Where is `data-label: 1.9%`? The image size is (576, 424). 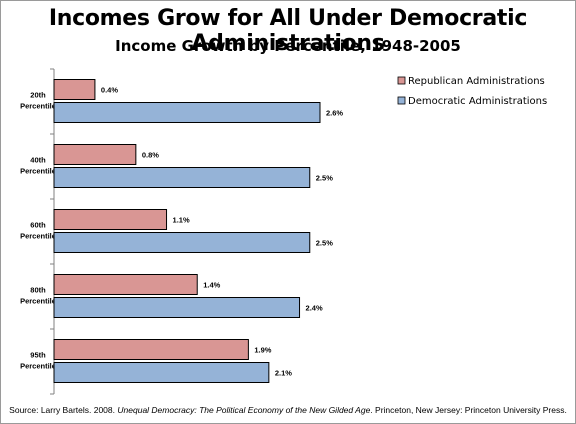
data-label: 1.9% is located at coordinates (262, 350).